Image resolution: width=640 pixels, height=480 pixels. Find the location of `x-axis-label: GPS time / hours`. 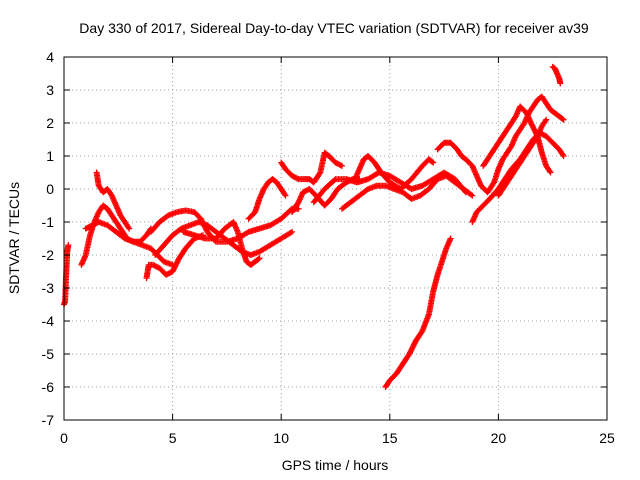

x-axis-label: GPS time / hours is located at coordinates (335, 465).